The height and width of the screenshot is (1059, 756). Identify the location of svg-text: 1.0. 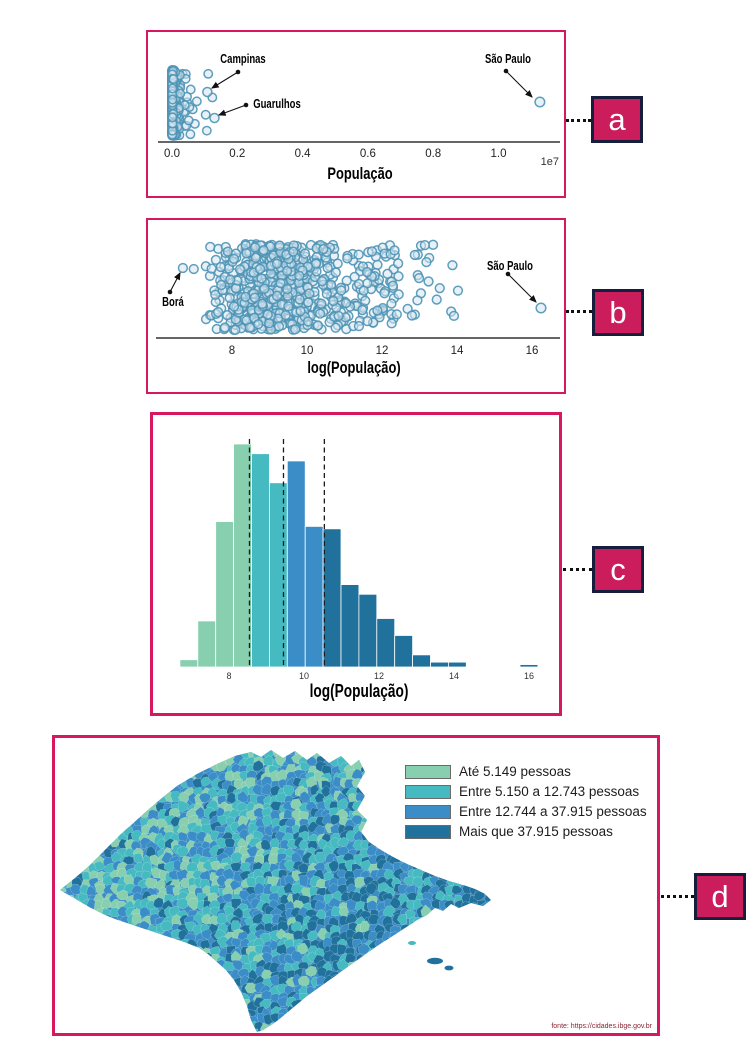
(499, 154).